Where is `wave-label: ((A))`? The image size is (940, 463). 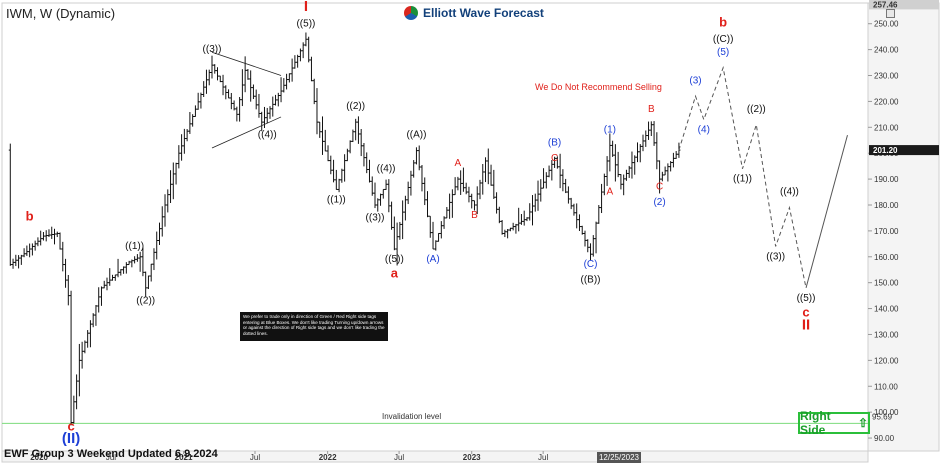
wave-label: ((A)) is located at coordinates (416, 135).